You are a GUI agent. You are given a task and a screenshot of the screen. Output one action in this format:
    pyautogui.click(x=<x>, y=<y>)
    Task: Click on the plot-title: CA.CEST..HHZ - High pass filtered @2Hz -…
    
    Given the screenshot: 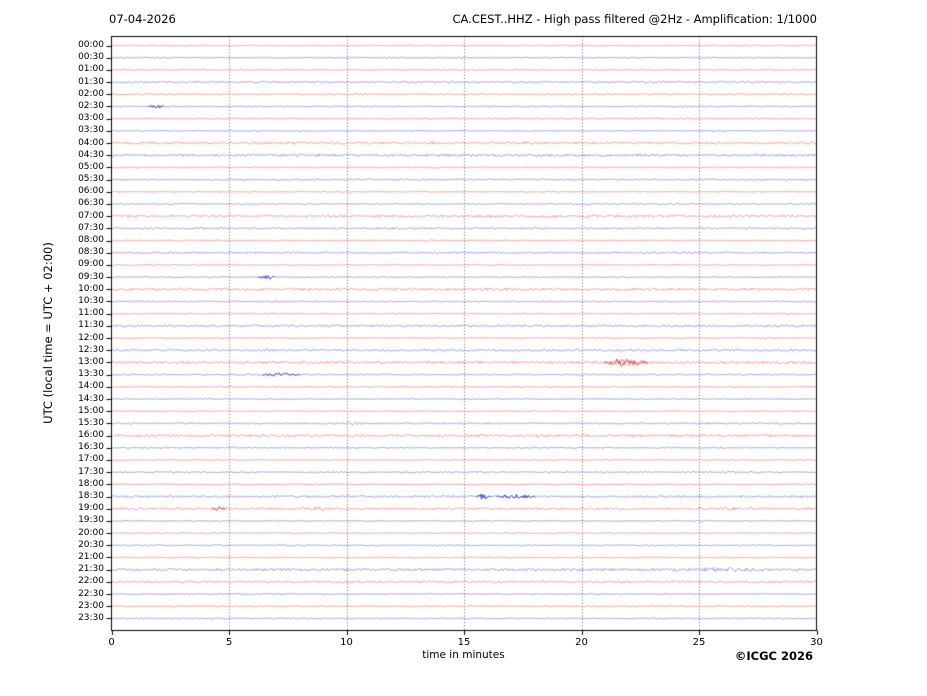 What is the action you would take?
    pyautogui.click(x=634, y=19)
    